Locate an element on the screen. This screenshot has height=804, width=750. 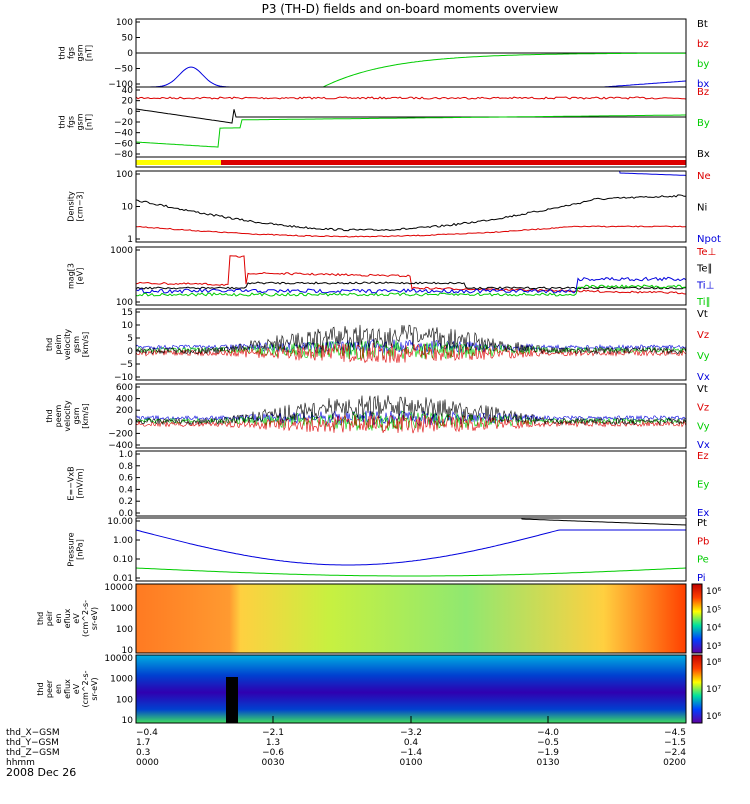
ylabel-line: [km/s] is located at coordinates (85, 416).